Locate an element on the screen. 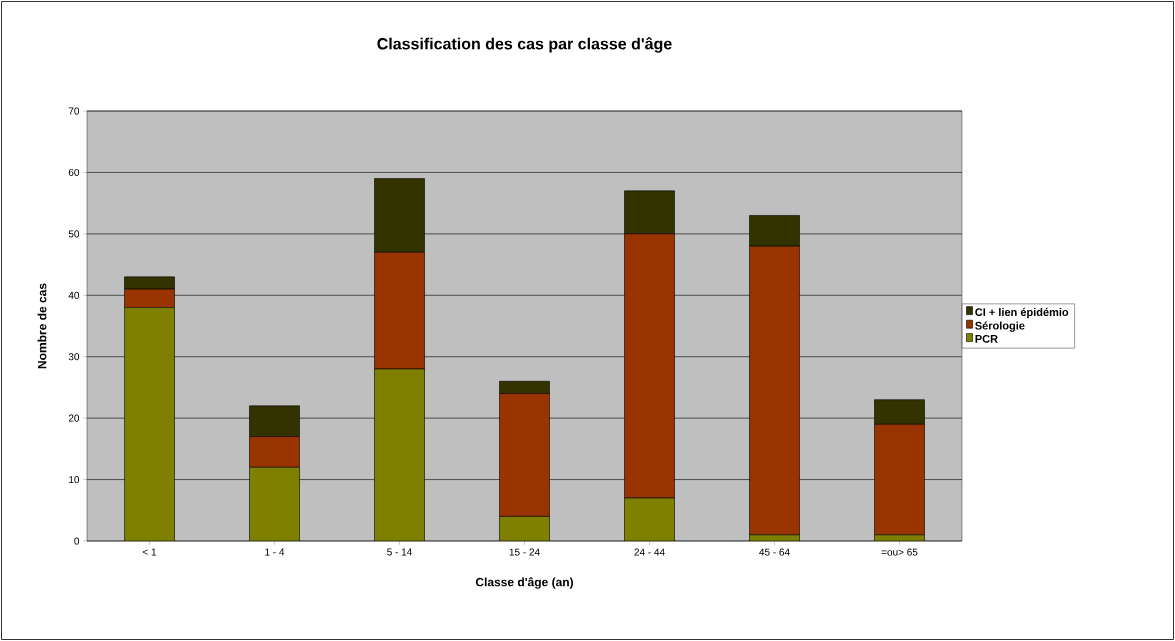 The image size is (1175, 641). x-tick-label: 5 - 14 is located at coordinates (399, 552).